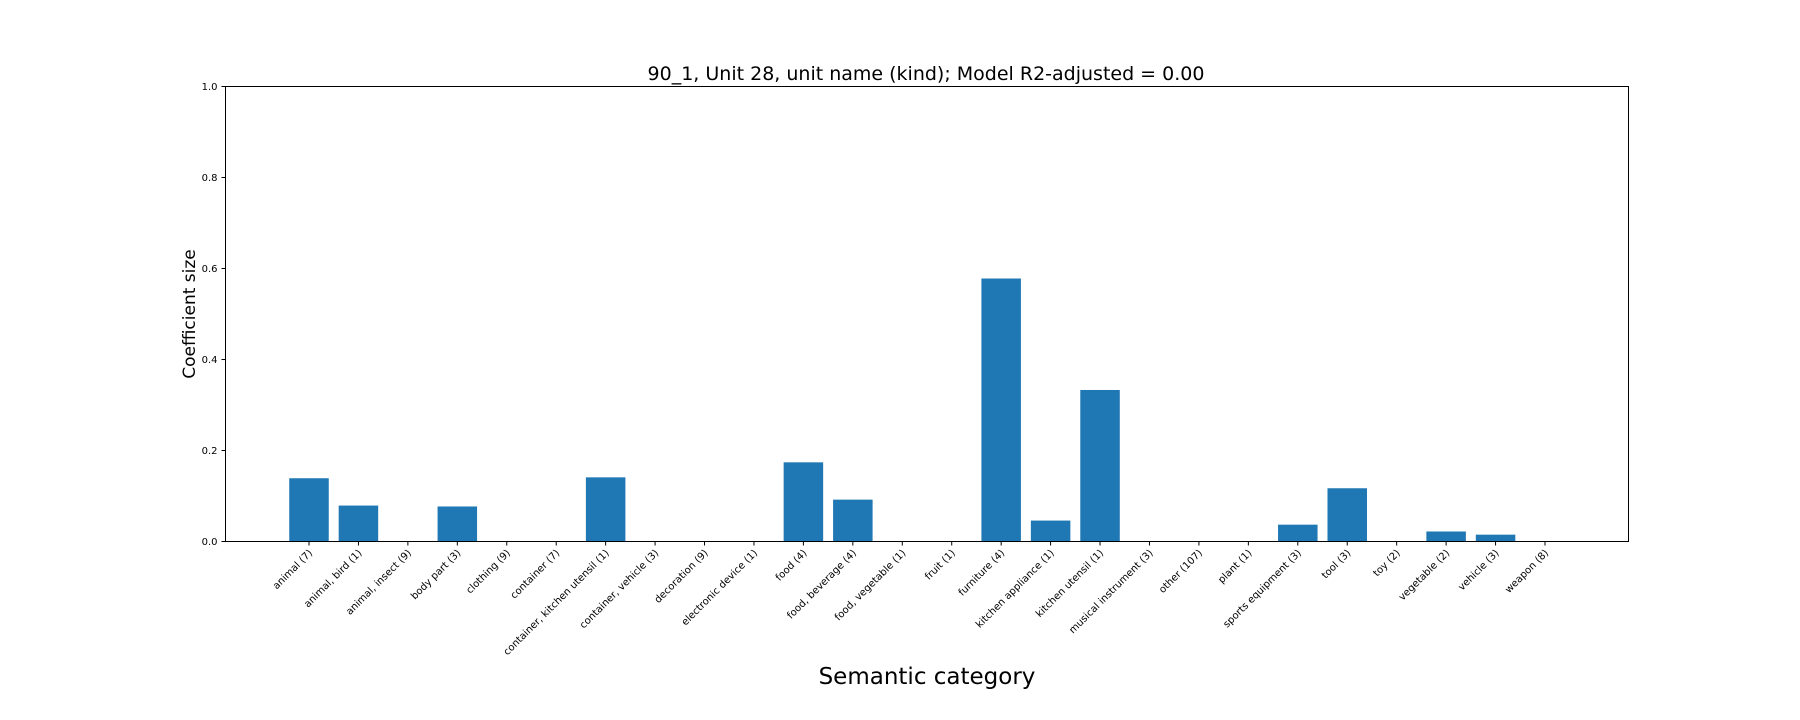 Image resolution: width=1800 pixels, height=720 pixels. Describe the element at coordinates (210, 269) in the screenshot. I see `y-tick-label: 0.6` at that location.